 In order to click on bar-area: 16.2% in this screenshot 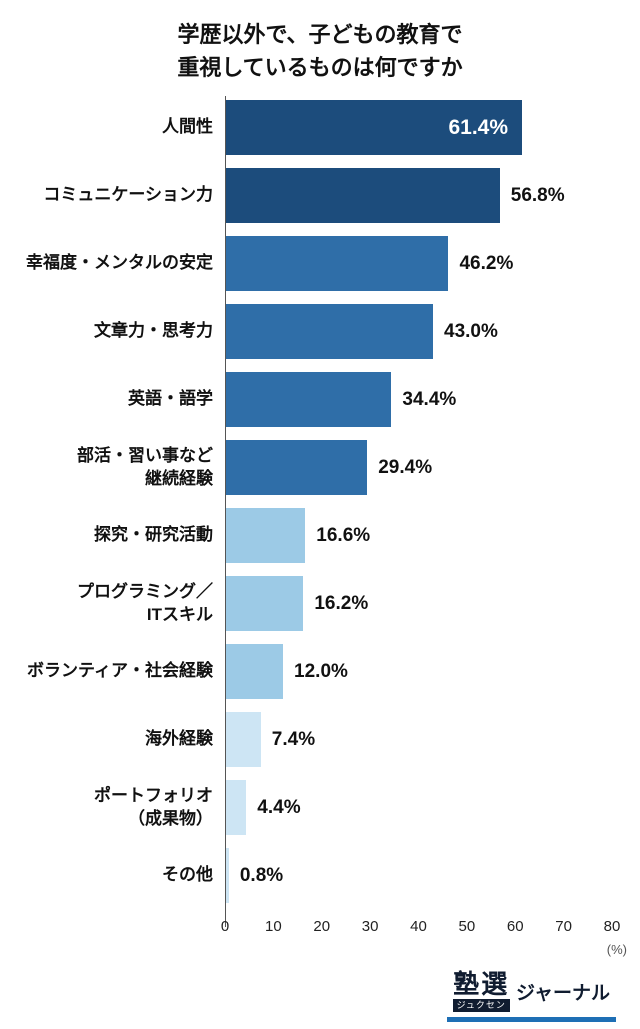, I will do `click(418, 603)`.